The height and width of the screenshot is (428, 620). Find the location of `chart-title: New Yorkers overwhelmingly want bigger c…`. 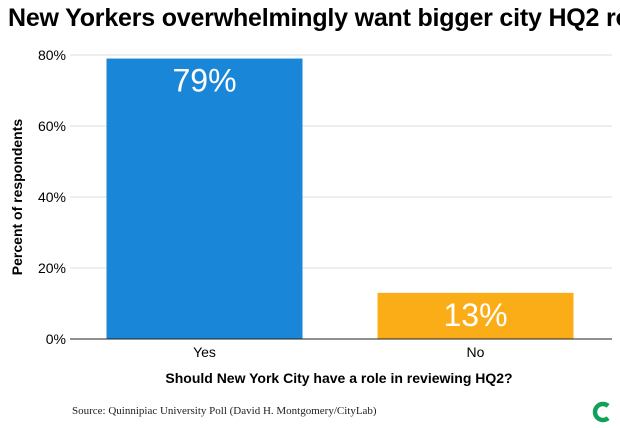

chart-title: New Yorkers overwhelmingly want bigger c… is located at coordinates (314, 18).